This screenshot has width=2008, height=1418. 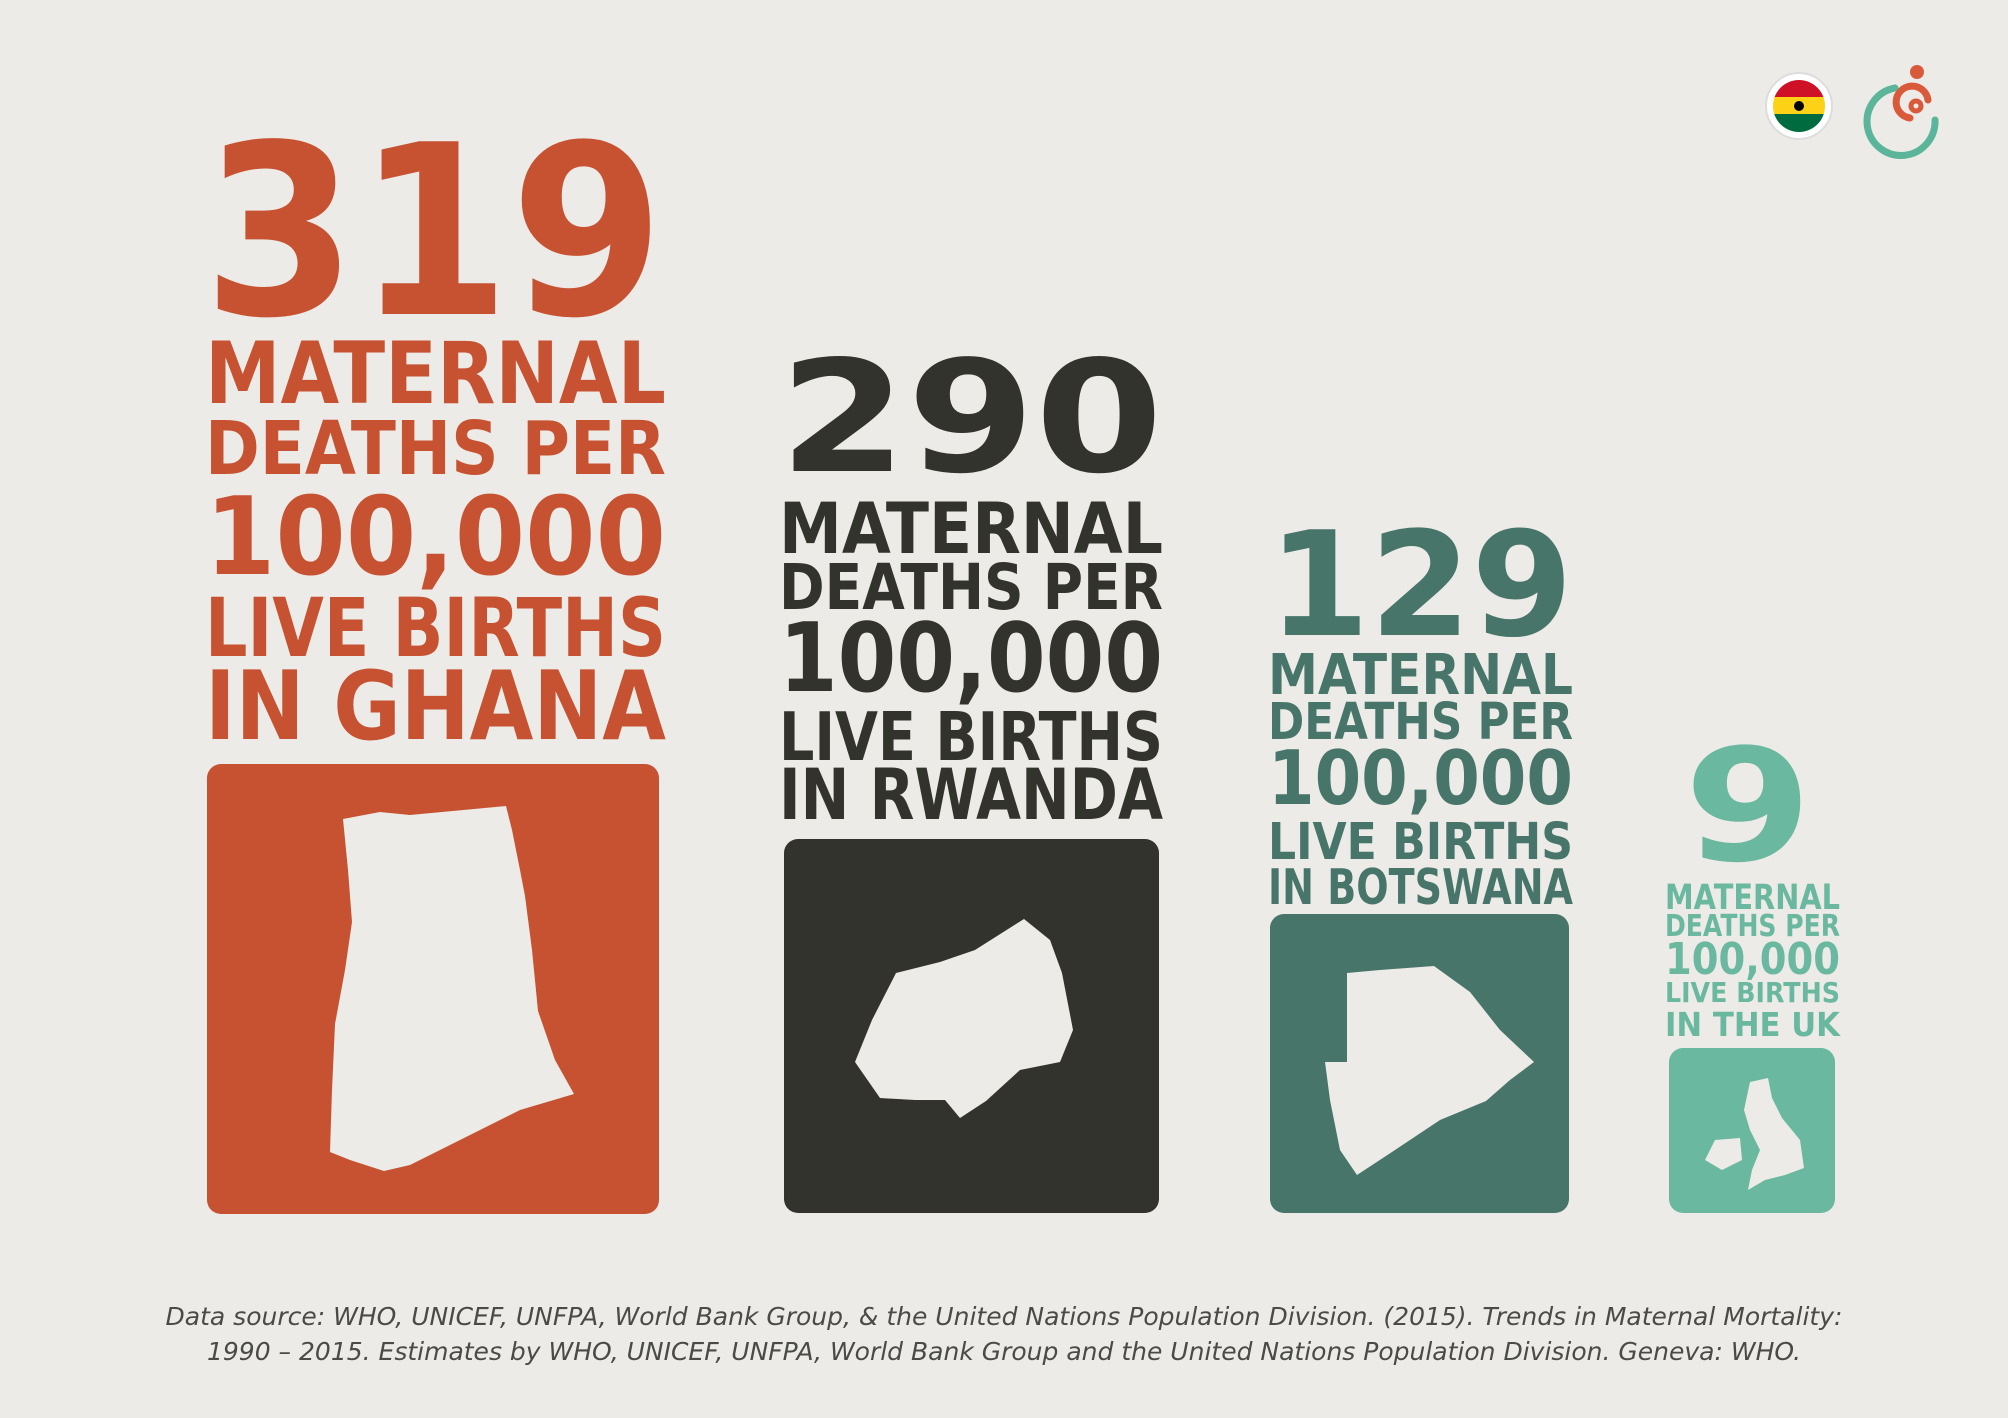 What do you see at coordinates (1754, 1134) in the screenshot?
I see `map-uk` at bounding box center [1754, 1134].